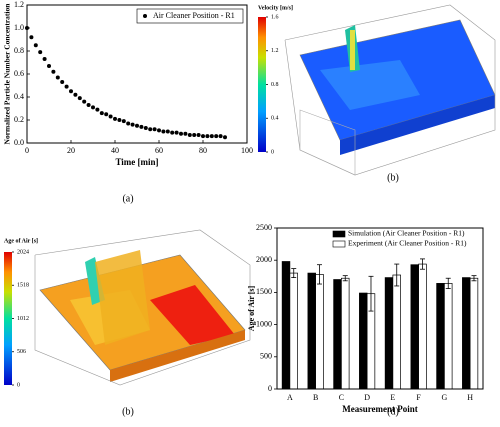 This screenshot has height=427, width=500. Describe the element at coordinates (264, 227) in the screenshot. I see `y-tick-label: 2500` at that location.